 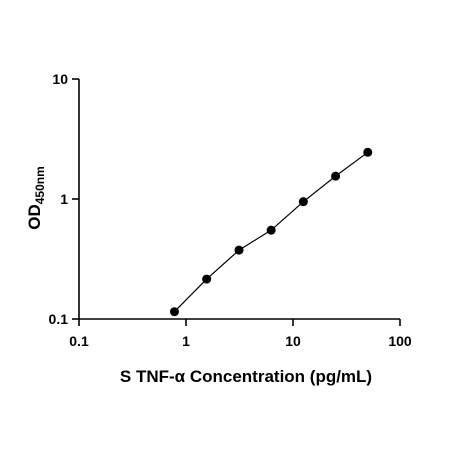 I want to click on x-tick-label: 10, so click(x=293, y=341).